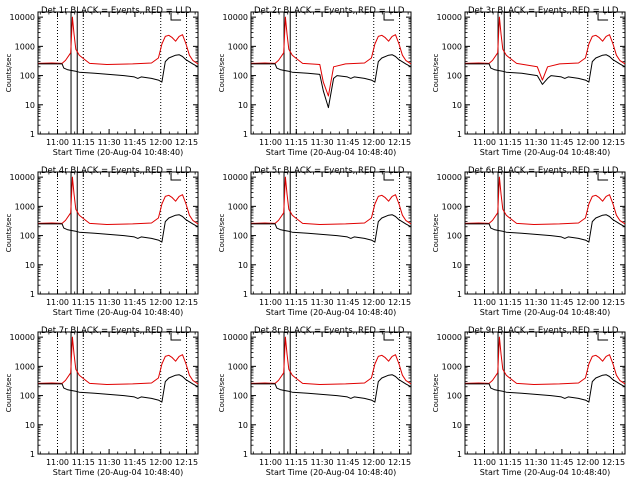 Image resolution: width=640 pixels, height=480 pixels. What do you see at coordinates (329, 11) in the screenshot?
I see `panel-title: Det 2r BLACK = Events, RED = LLD` at bounding box center [329, 11].